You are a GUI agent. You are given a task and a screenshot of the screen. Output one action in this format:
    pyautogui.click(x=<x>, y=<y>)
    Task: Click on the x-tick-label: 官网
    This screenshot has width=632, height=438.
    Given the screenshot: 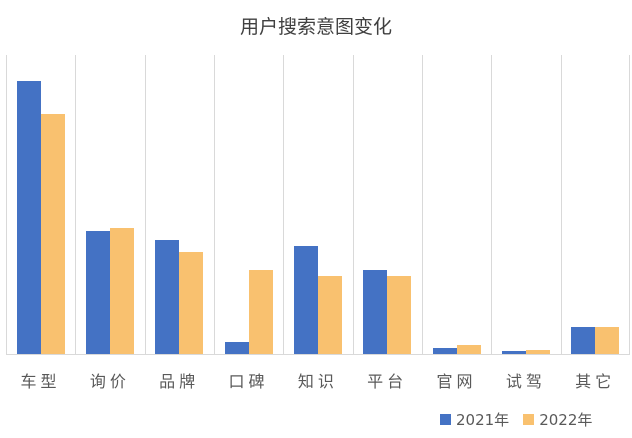 What is the action you would take?
    pyautogui.click(x=456, y=381)
    